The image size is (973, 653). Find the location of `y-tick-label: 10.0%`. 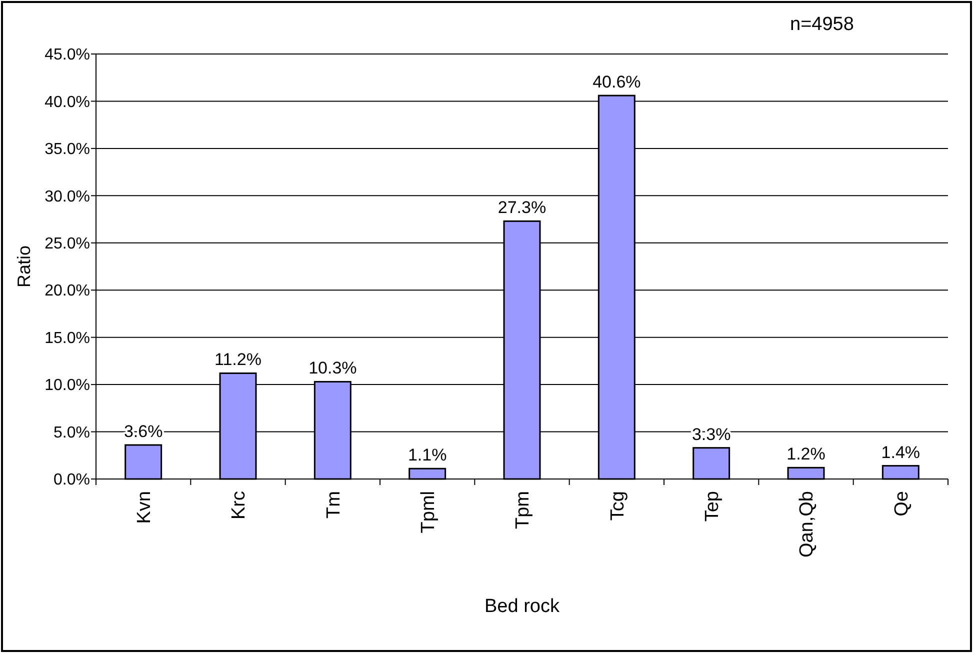

y-tick-label: 10.0% is located at coordinates (67, 385).